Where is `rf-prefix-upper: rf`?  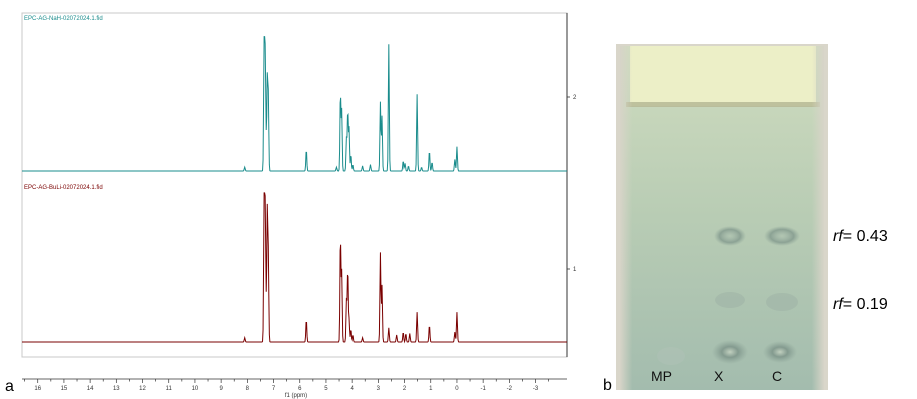 rf-prefix-upper: rf is located at coordinates (838, 236).